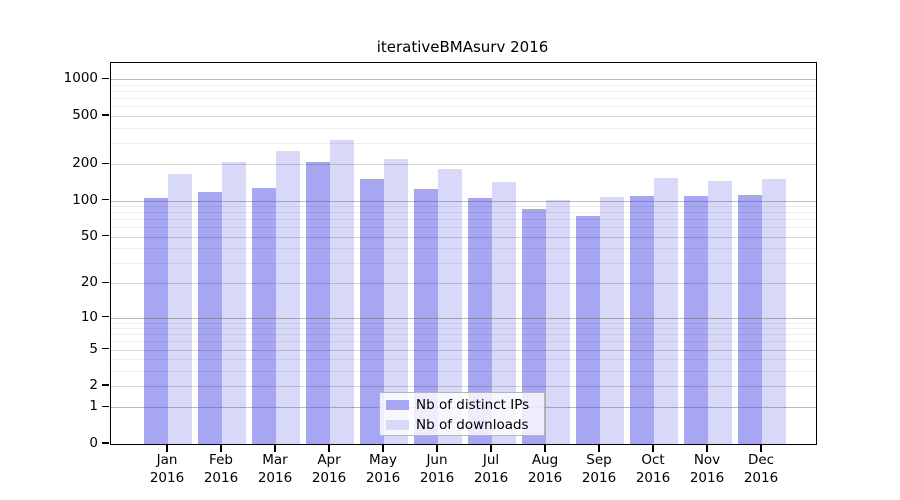  Describe the element at coordinates (167, 448) in the screenshot. I see `x-tick-jan` at that location.